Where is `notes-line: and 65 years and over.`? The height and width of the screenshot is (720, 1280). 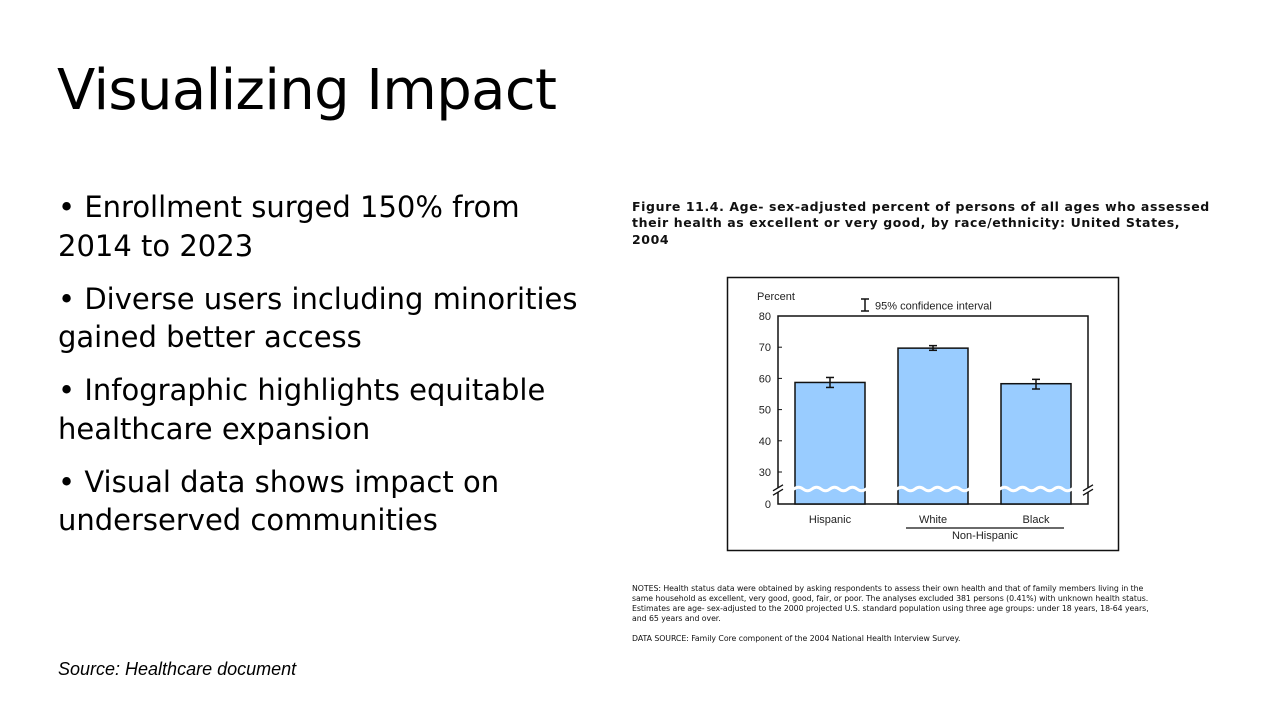 notes-line: and 65 years and over. is located at coordinates (676, 619).